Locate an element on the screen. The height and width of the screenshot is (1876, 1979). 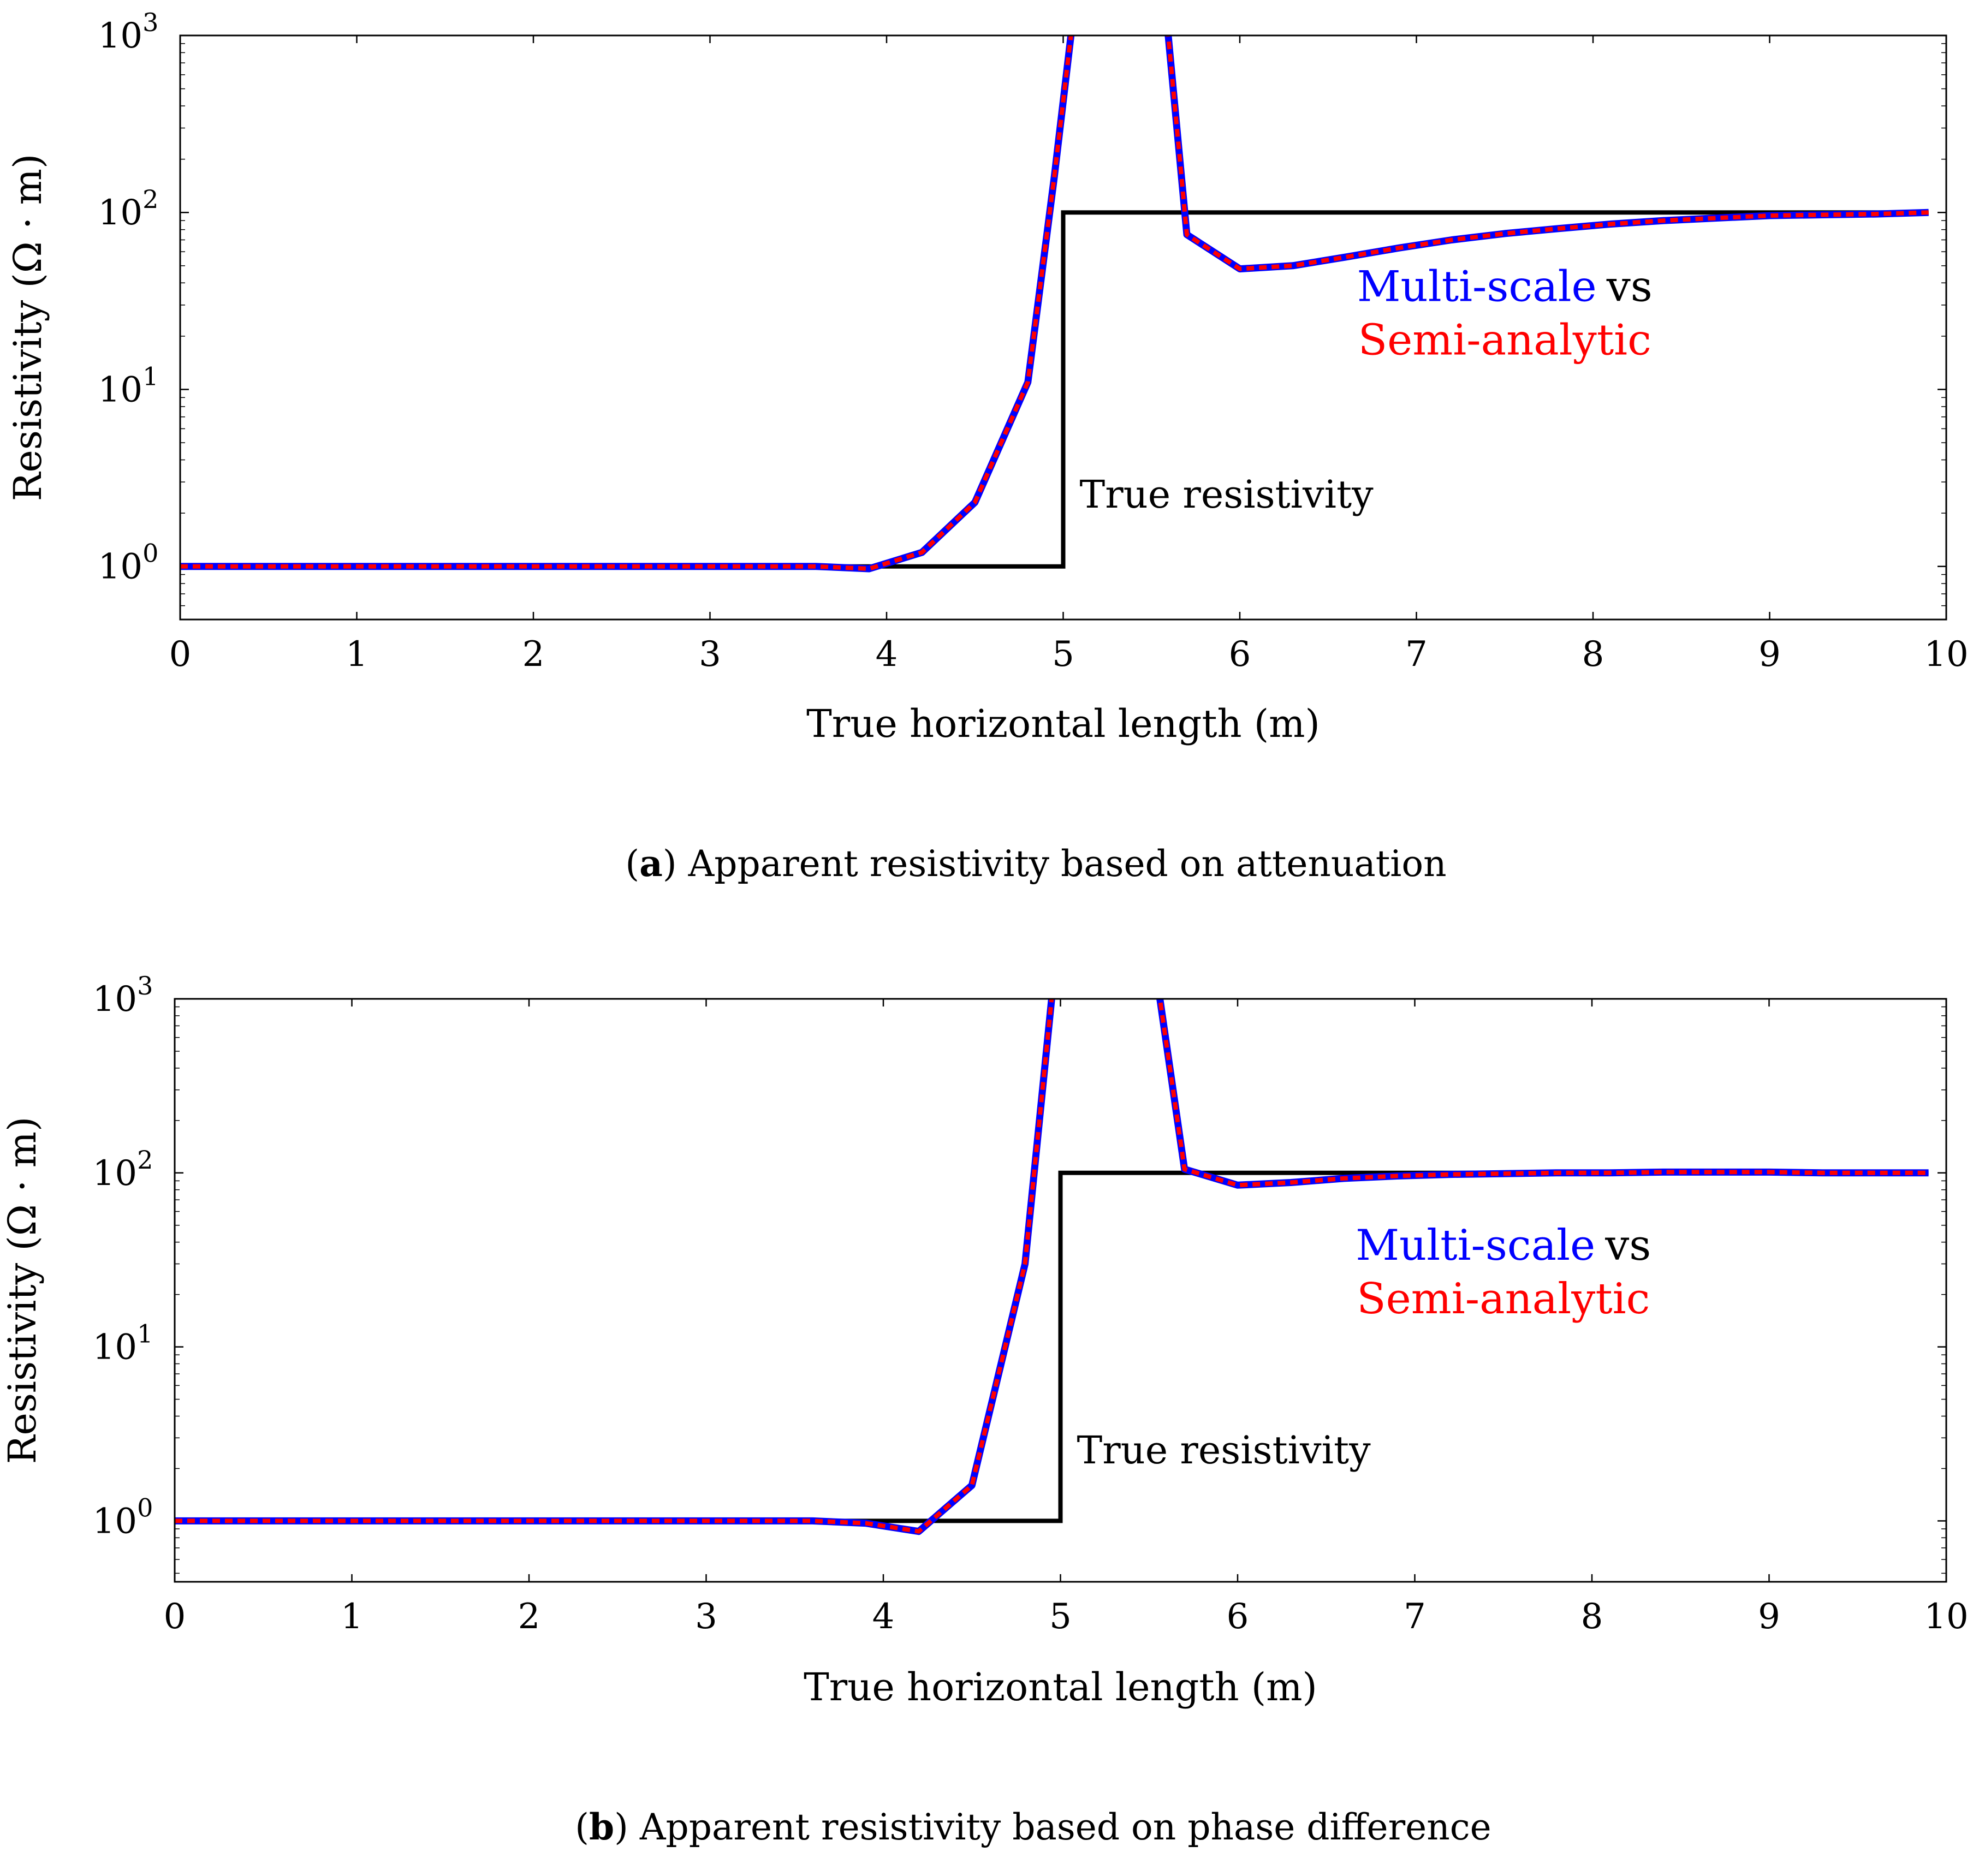
caption-letter: b is located at coordinates (601, 1827).